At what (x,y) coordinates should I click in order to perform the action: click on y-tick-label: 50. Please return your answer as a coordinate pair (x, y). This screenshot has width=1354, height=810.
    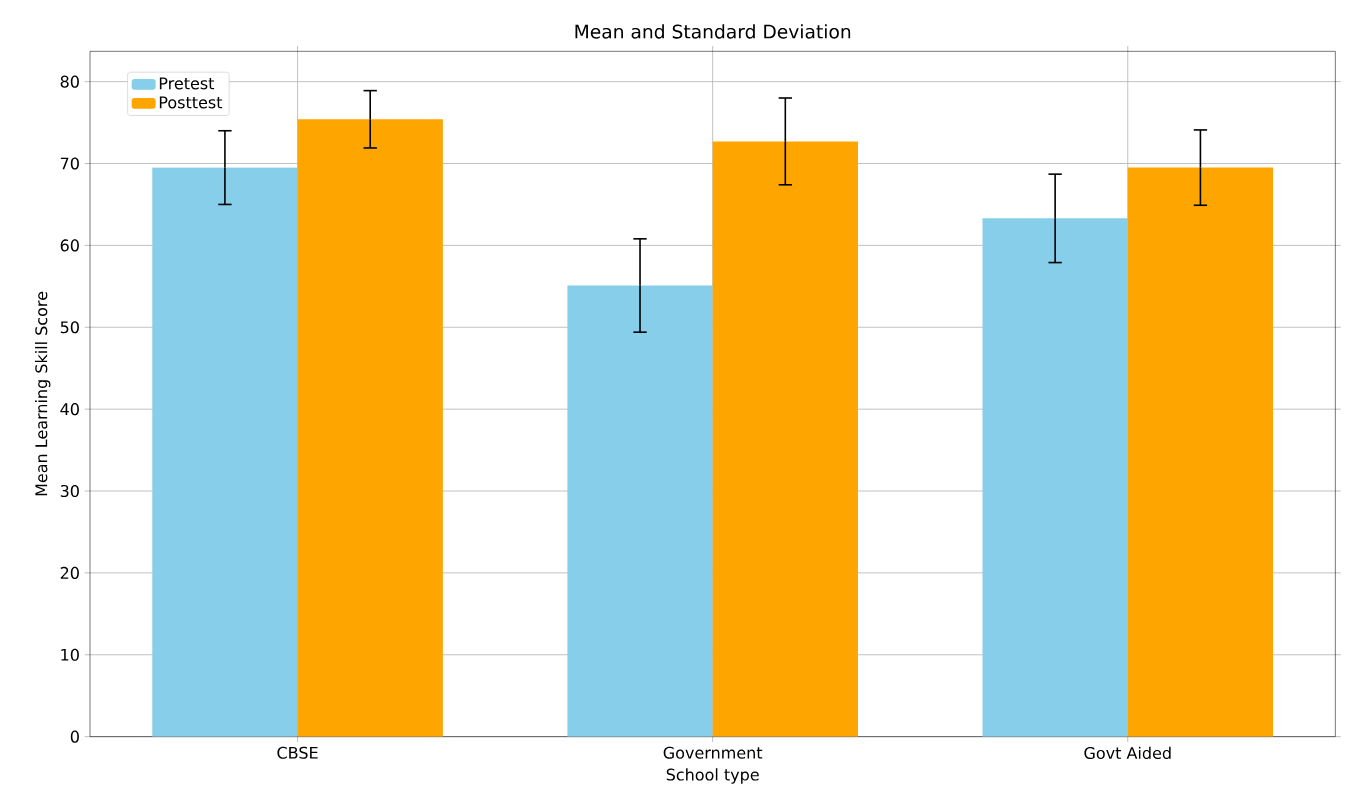
    Looking at the image, I should click on (69, 327).